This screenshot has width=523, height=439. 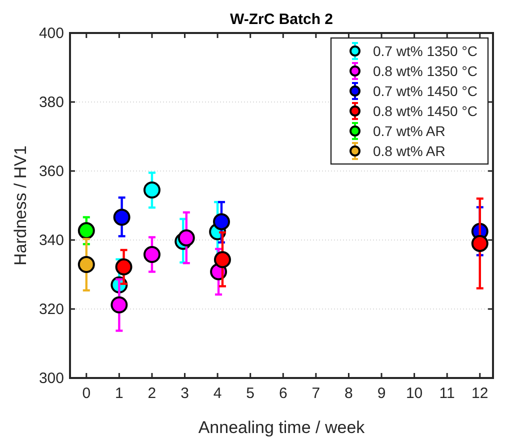 What do you see at coordinates (51, 378) in the screenshot?
I see `y-tick-label: 300` at bounding box center [51, 378].